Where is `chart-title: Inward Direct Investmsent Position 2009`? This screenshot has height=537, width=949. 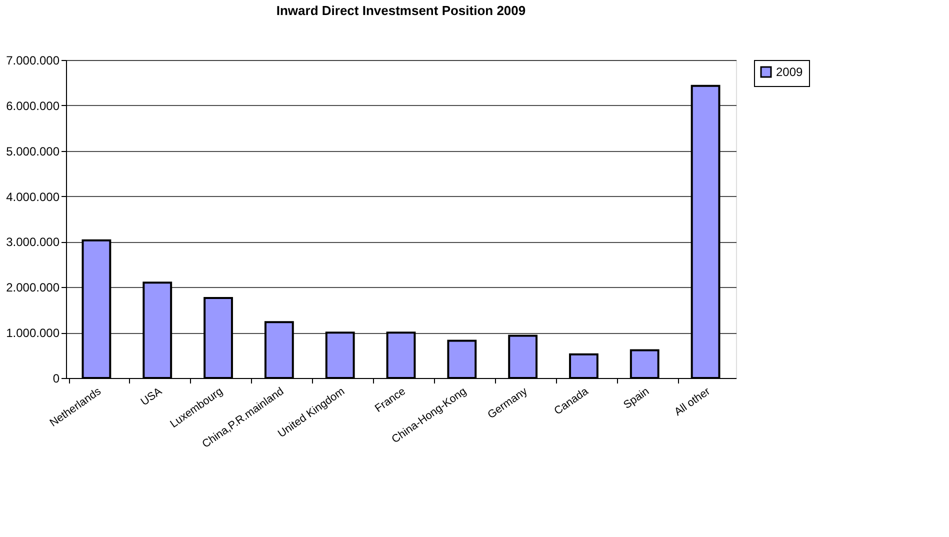 chart-title: Inward Direct Investmsent Position 2009 is located at coordinates (401, 10).